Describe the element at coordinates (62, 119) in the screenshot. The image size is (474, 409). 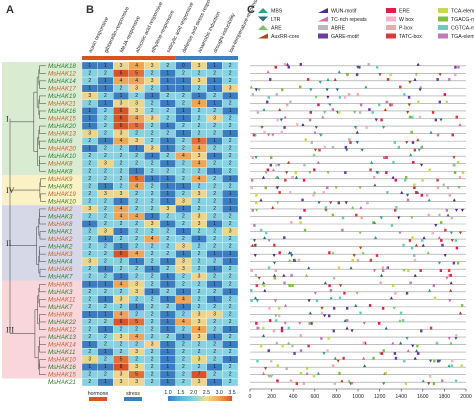
I see `gene-label: MsHAK15` at that location.